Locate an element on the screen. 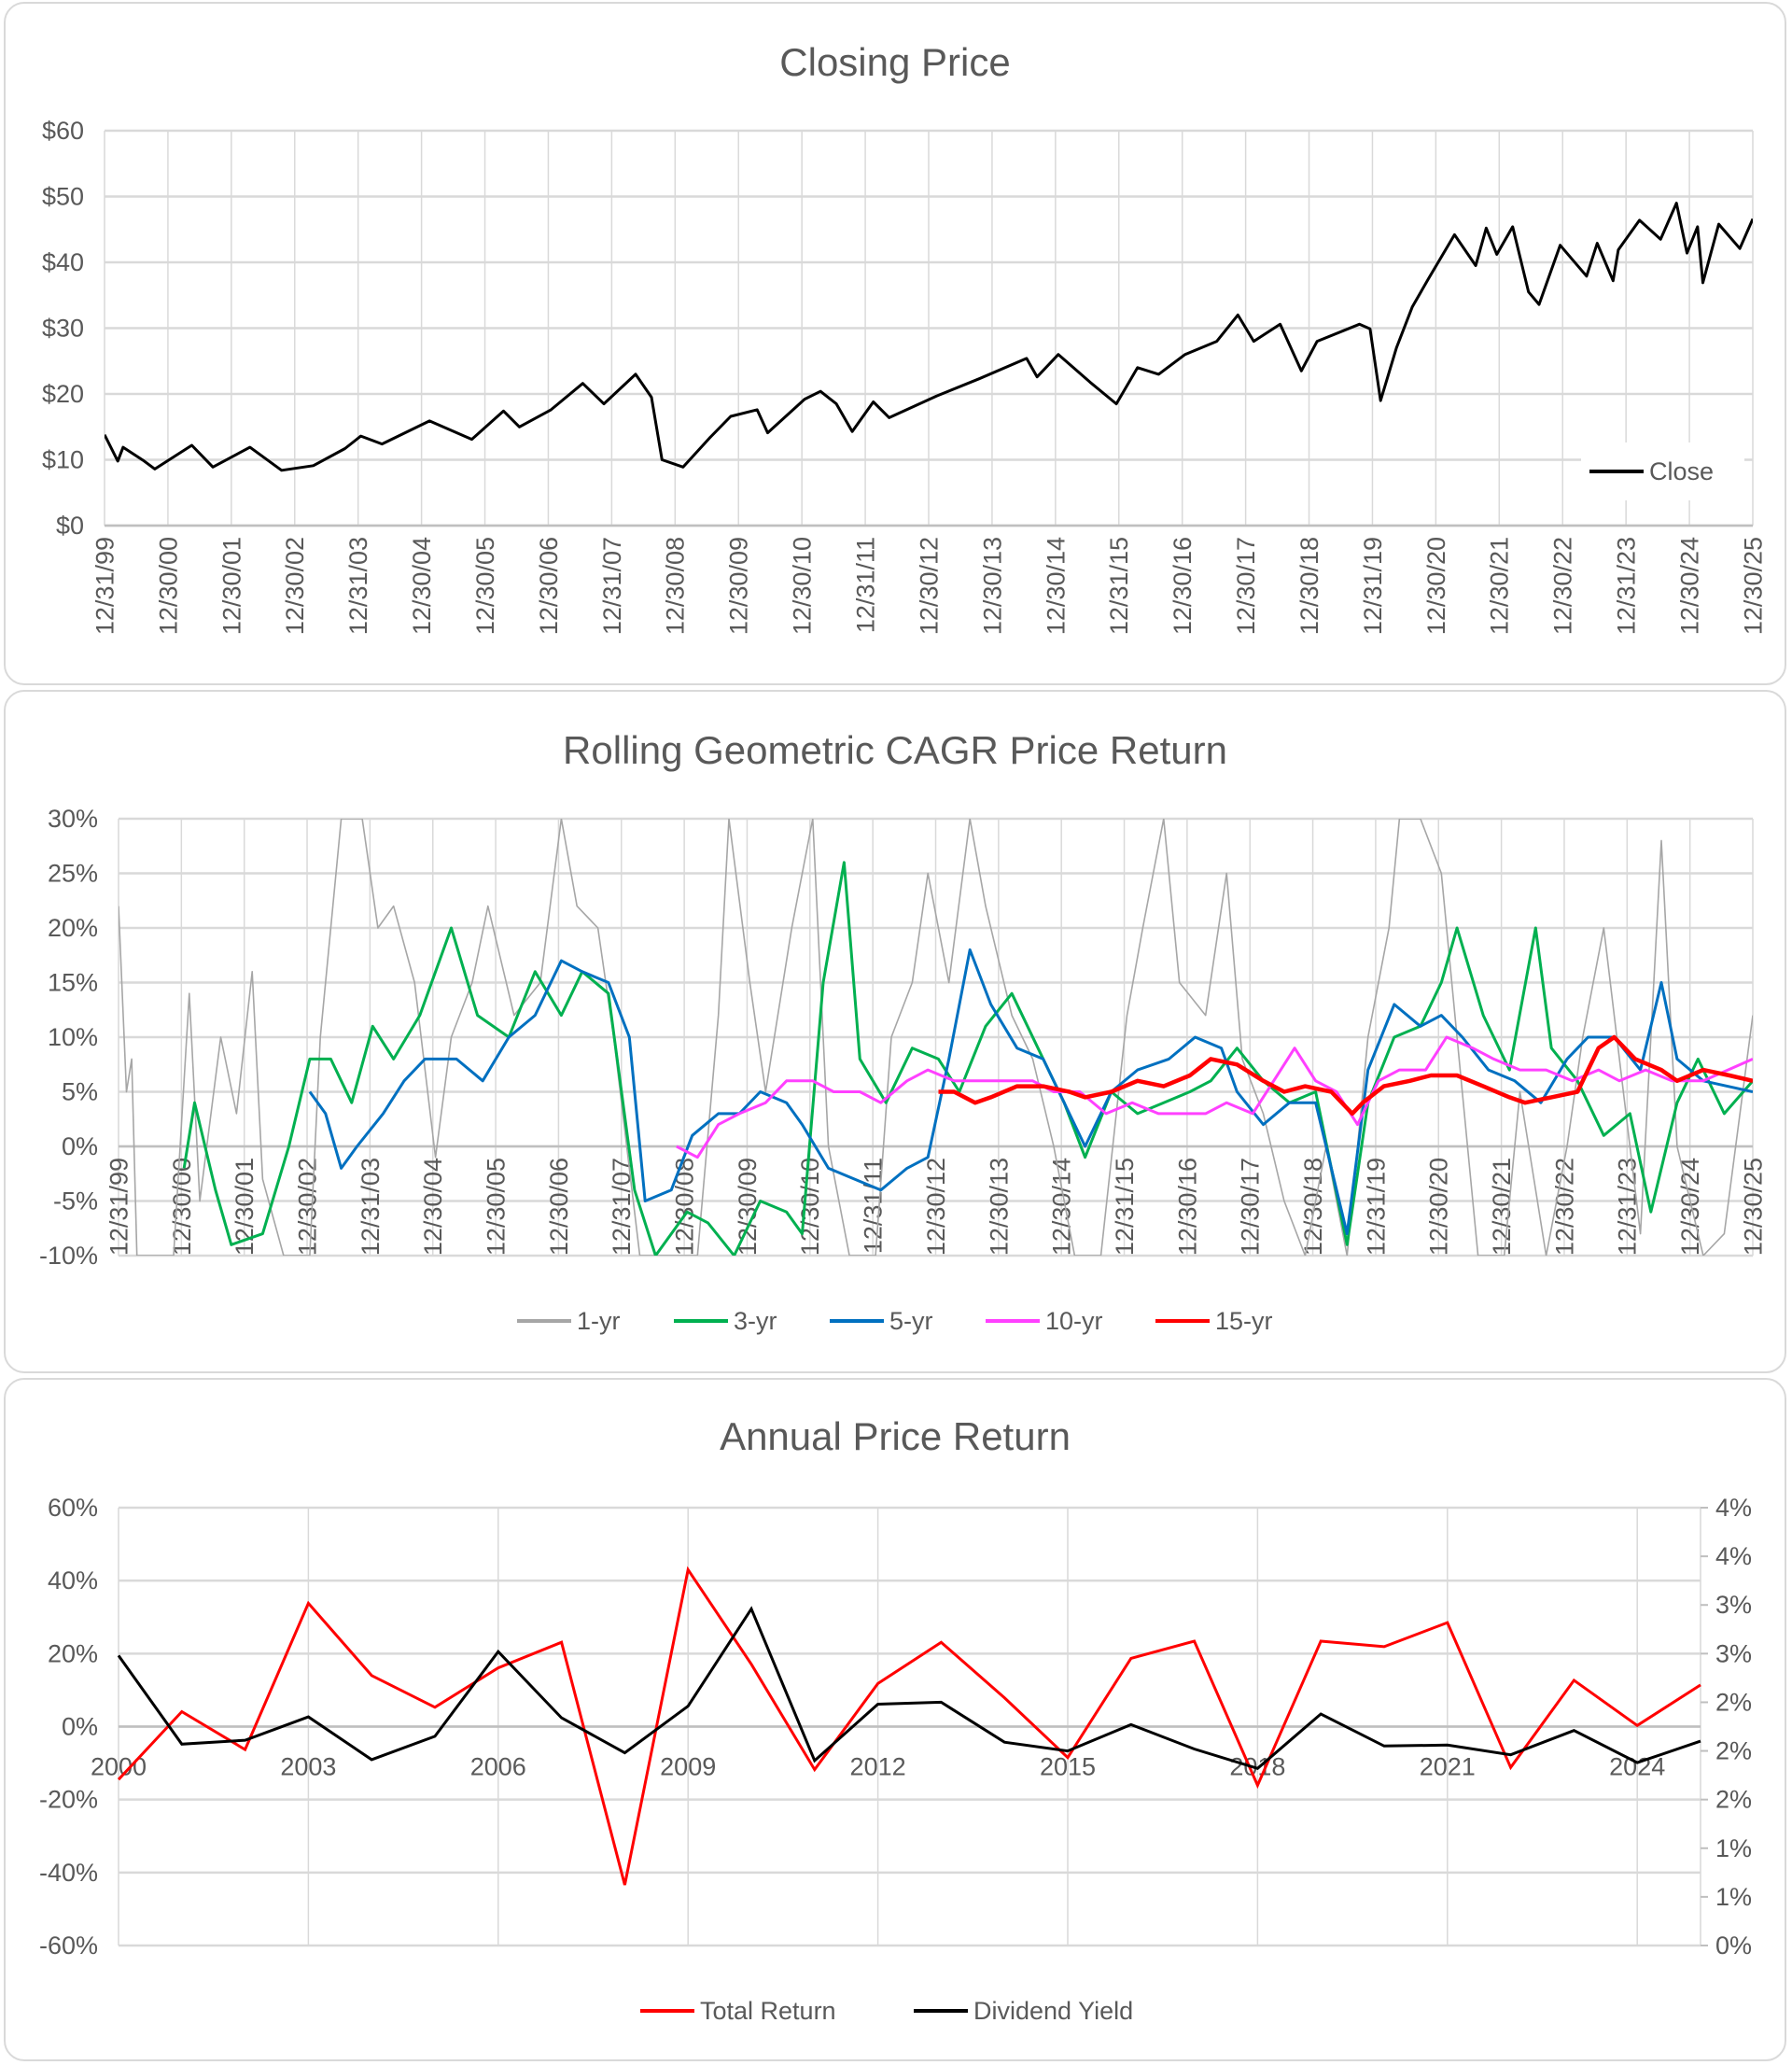 The image size is (1792, 2065). y-tick-label: -5% is located at coordinates (75, 1201).